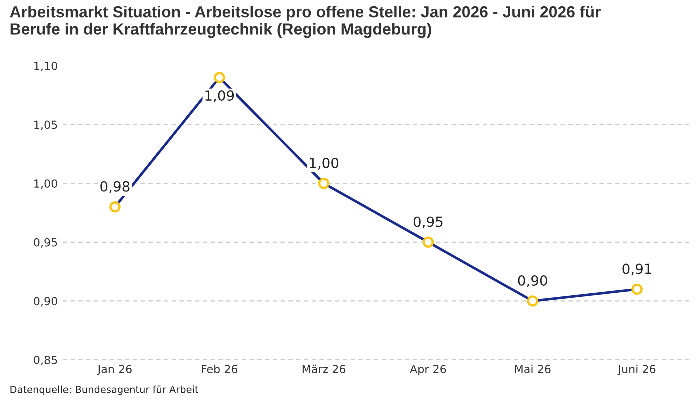 The height and width of the screenshot is (400, 700). Describe the element at coordinates (428, 370) in the screenshot. I see `x-tick-label: Apr 26` at that location.